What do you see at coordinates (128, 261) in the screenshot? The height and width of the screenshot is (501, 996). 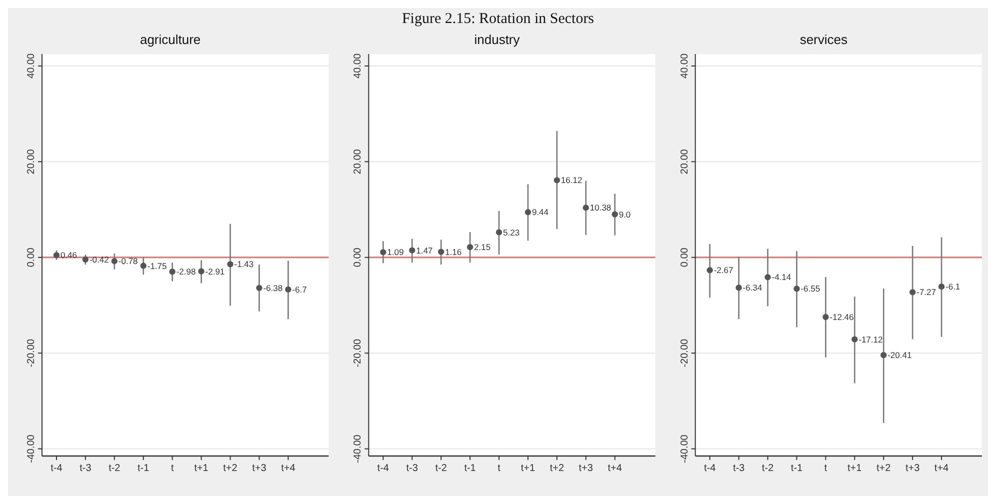 I see `data-label: -0.78` at bounding box center [128, 261].